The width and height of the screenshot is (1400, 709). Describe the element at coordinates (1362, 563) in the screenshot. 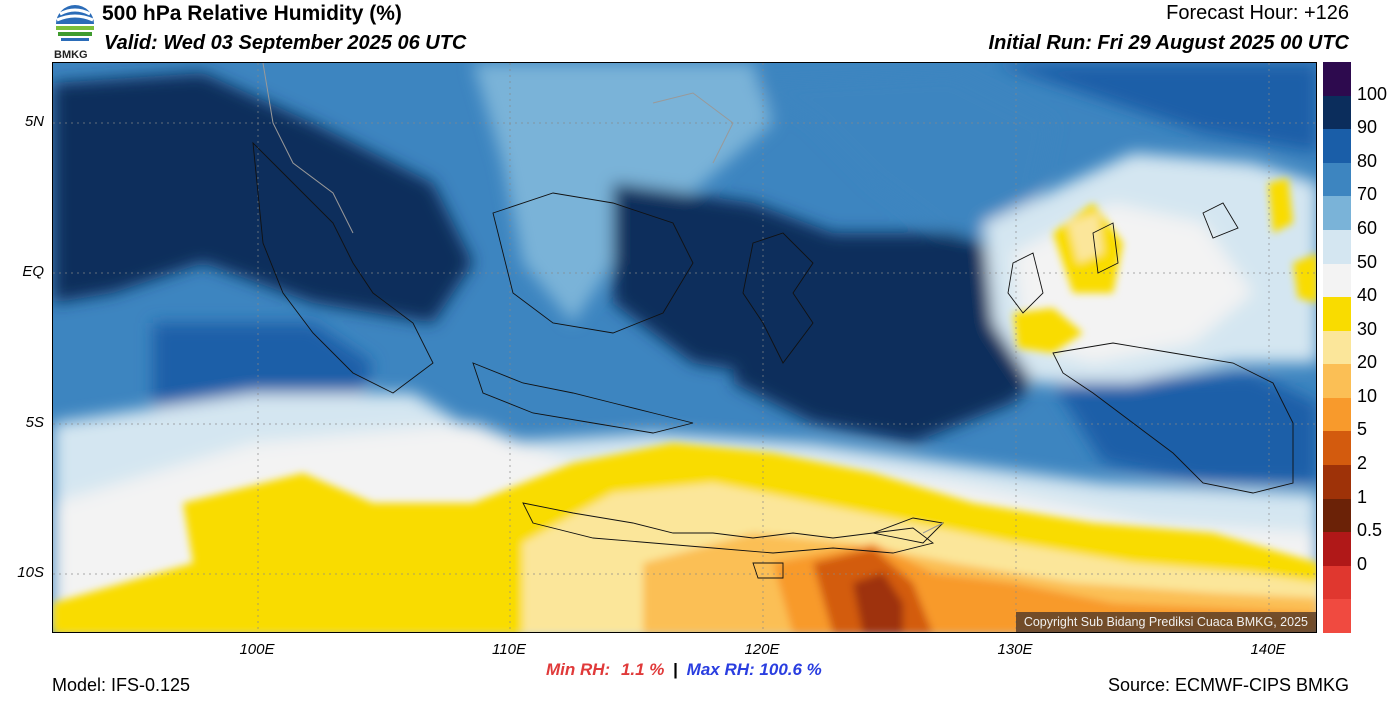

I see `colorbar-label: 0` at that location.